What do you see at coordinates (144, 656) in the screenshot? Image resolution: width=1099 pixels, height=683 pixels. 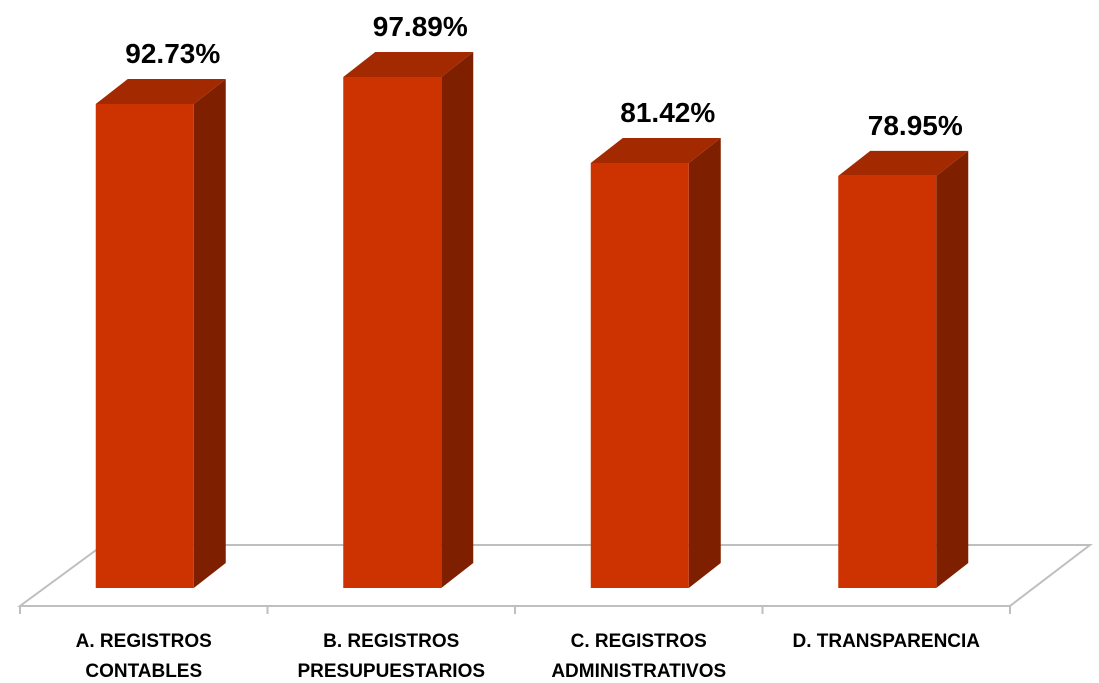 I see `x-tick-label: A. REGISTROS CONTABLES` at bounding box center [144, 656].